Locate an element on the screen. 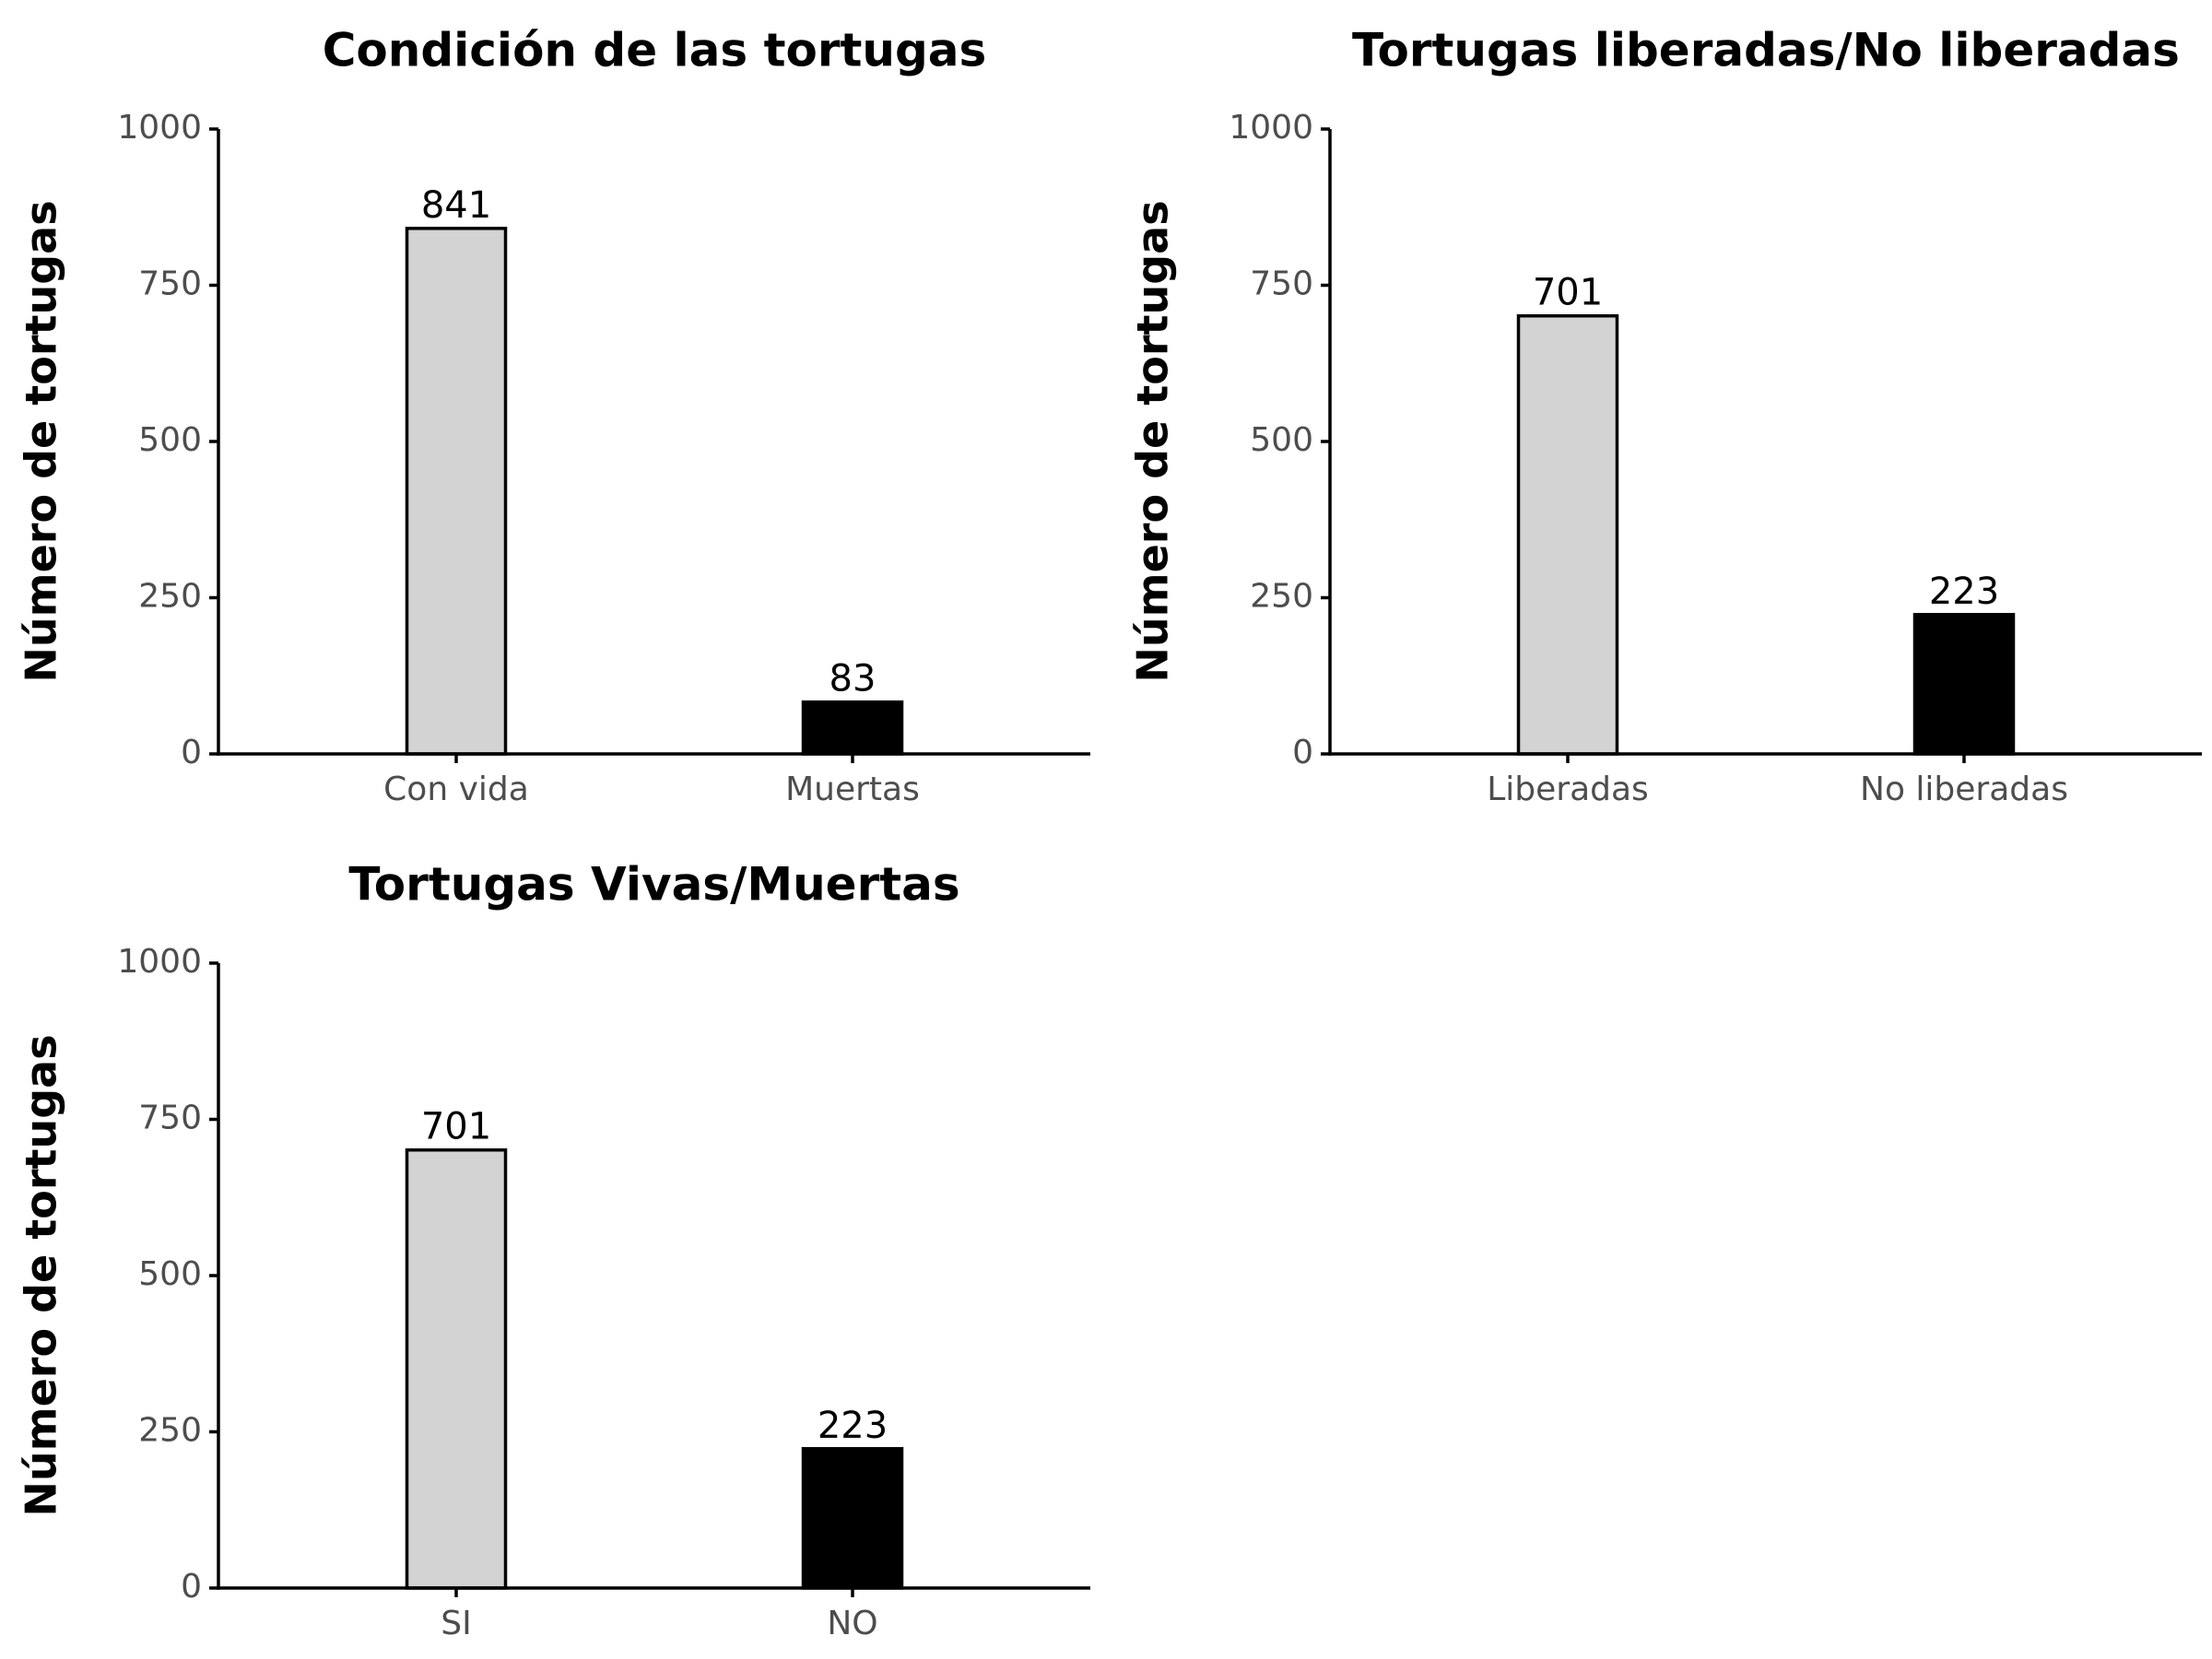 The width and height of the screenshot is (2212, 1659). chart-title: Condición de las tortugas is located at coordinates (655, 50).